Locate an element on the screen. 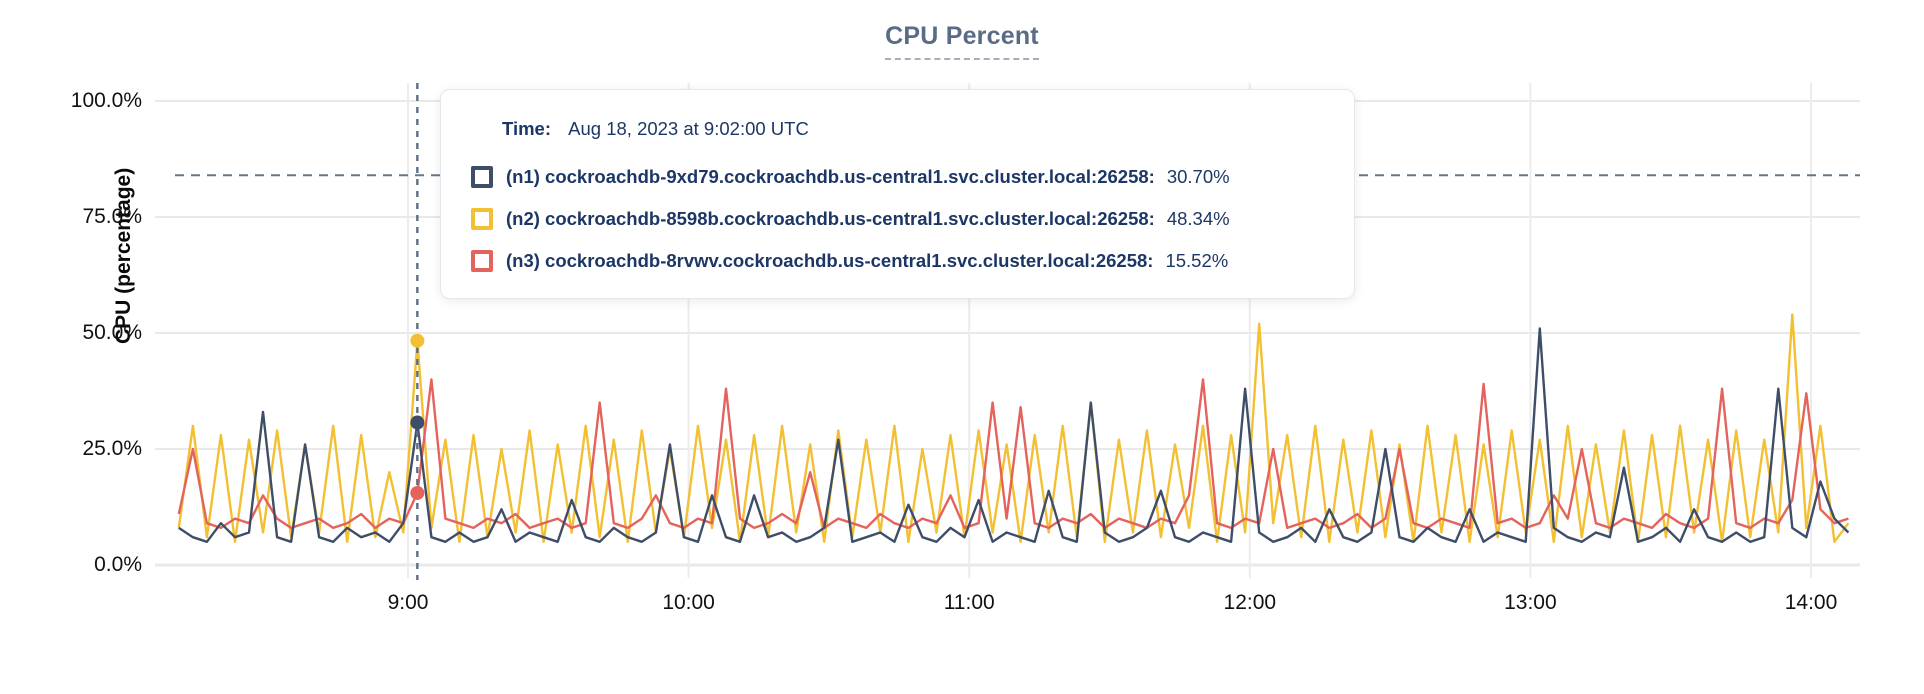  y-tick-label: 50.0% is located at coordinates (112, 332).